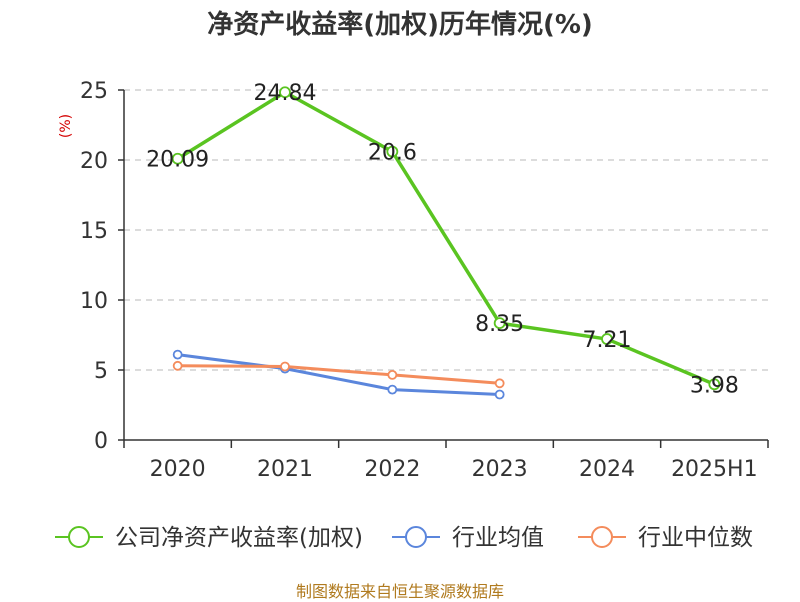 This screenshot has height=602, width=800. Describe the element at coordinates (607, 469) in the screenshot. I see `x-tick-label: 2024` at that location.